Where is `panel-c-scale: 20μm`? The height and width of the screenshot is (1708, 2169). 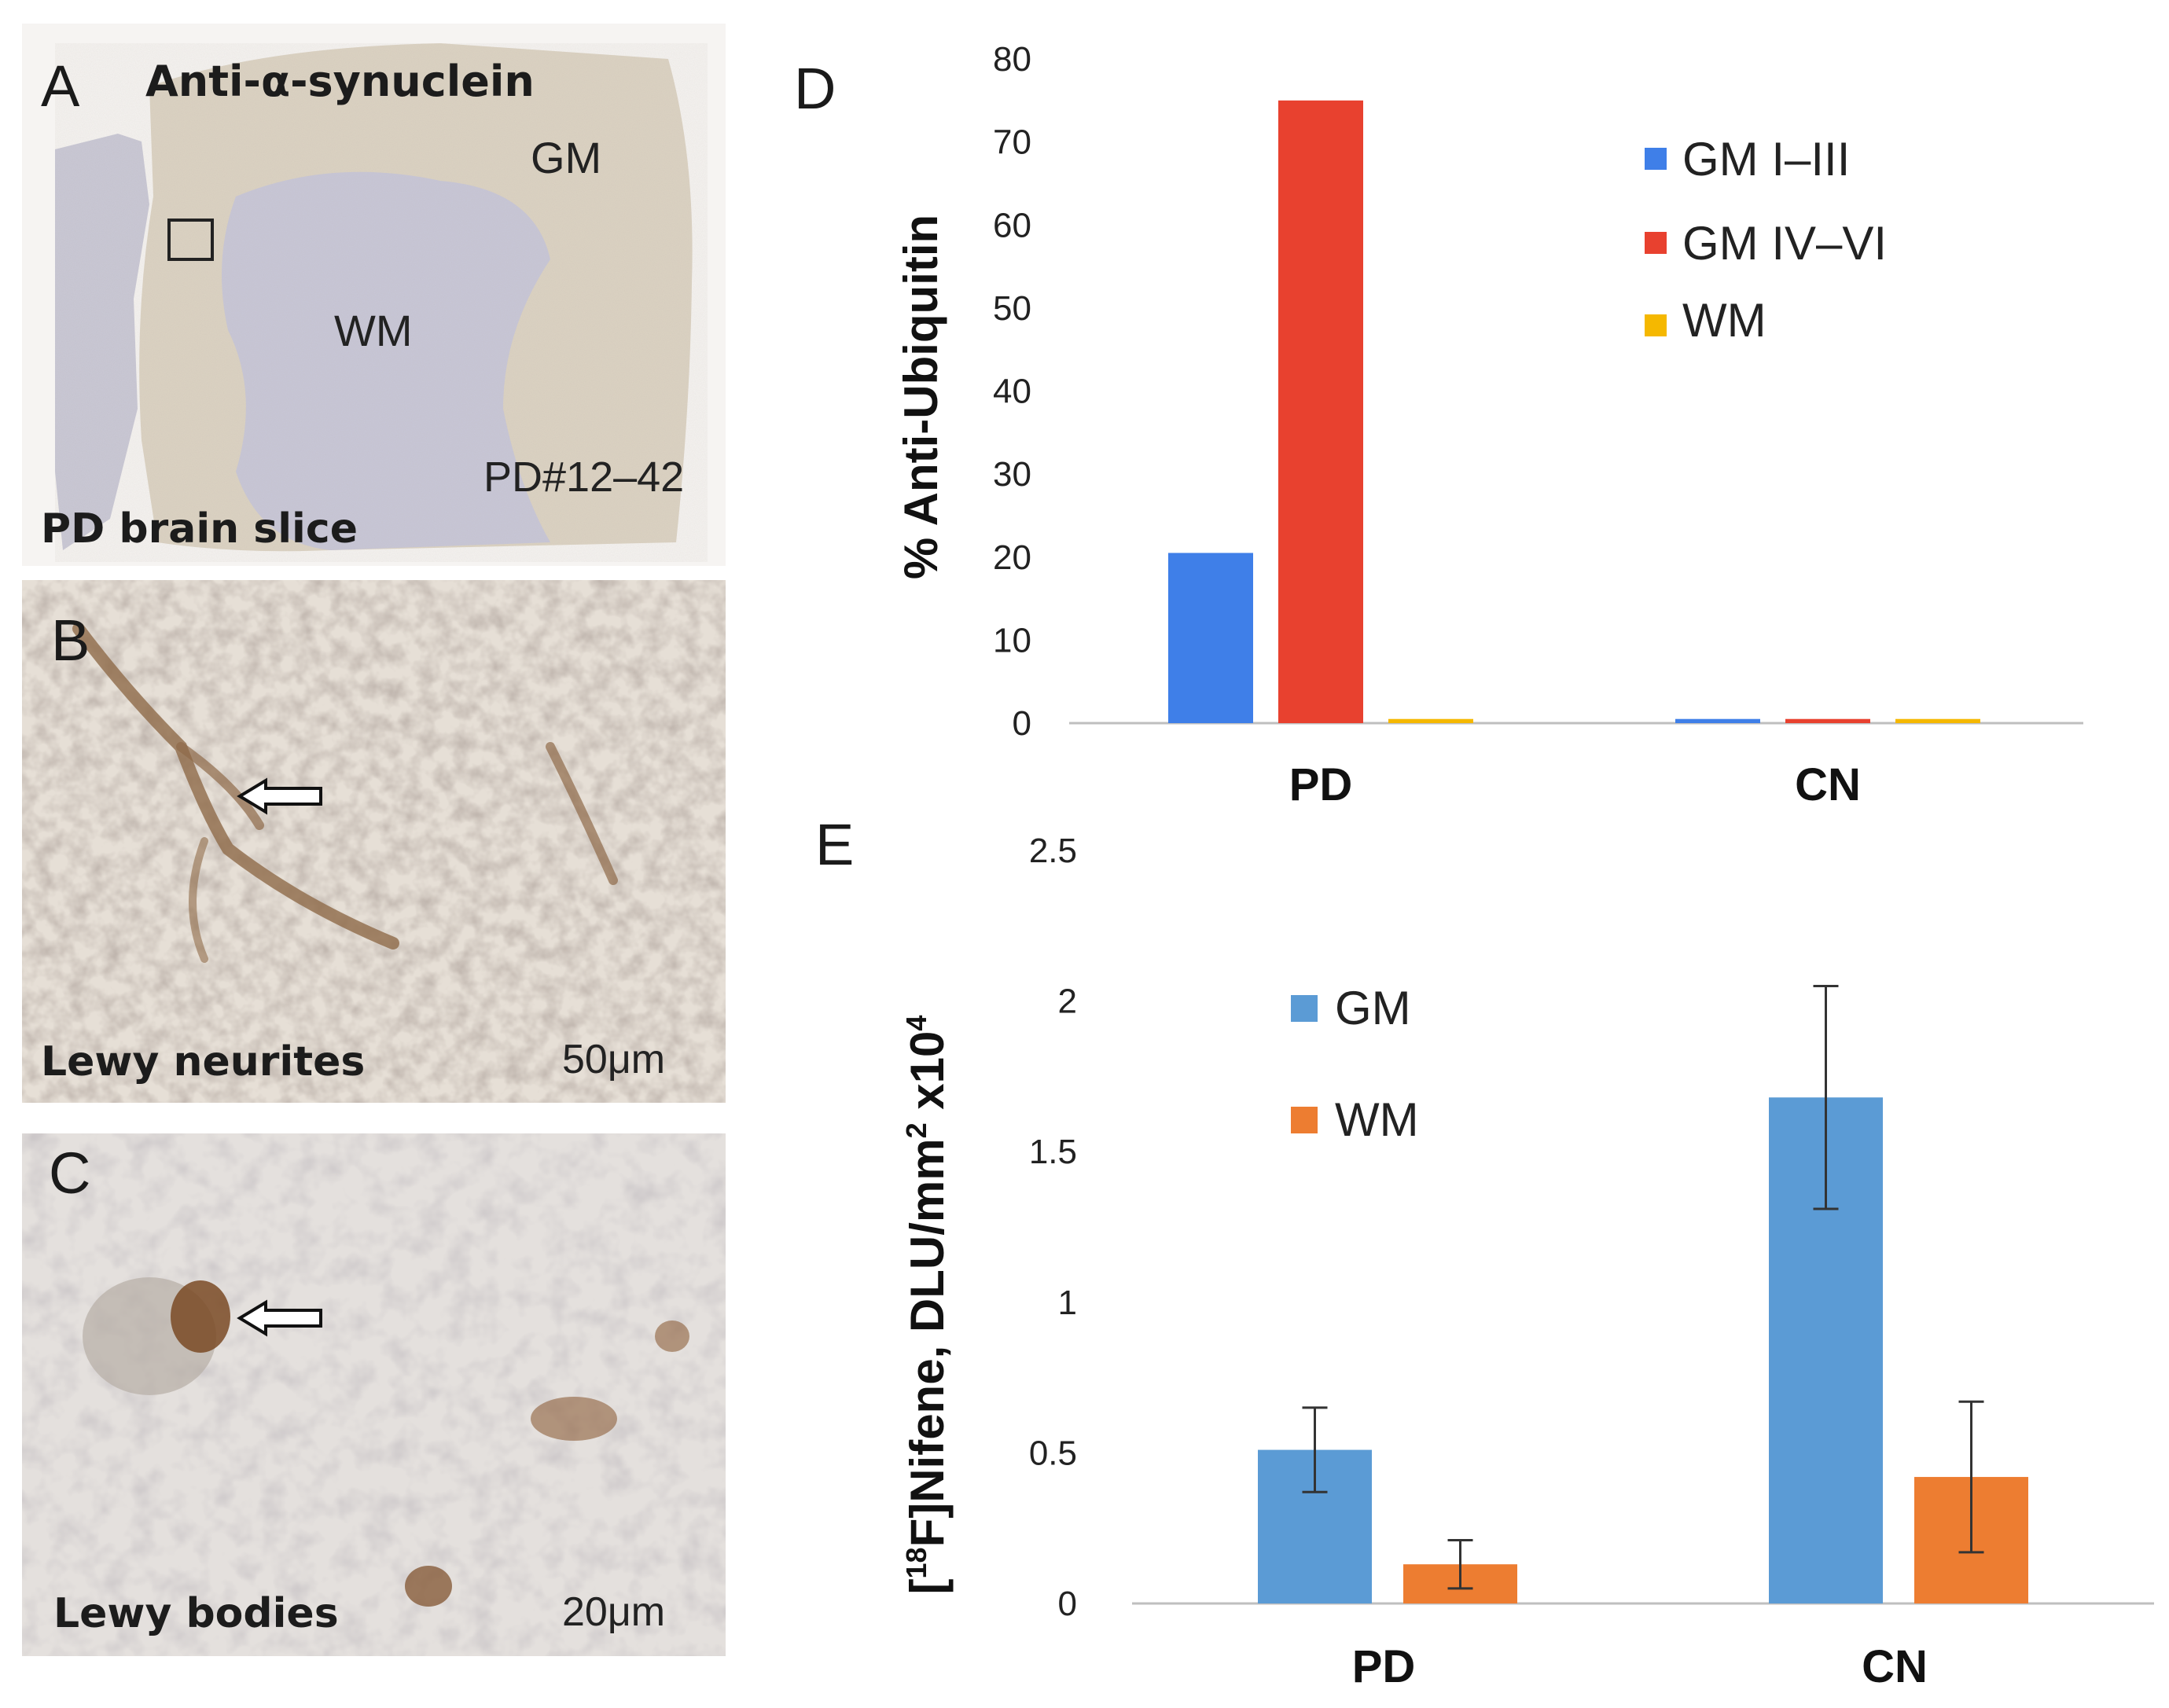 panel-c-scale: 20μm is located at coordinates (613, 1612).